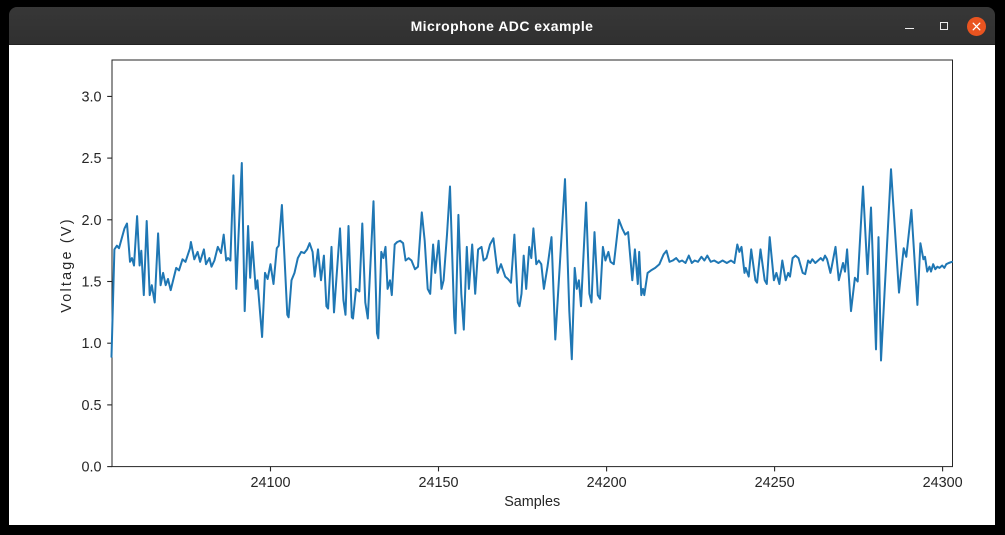 The width and height of the screenshot is (1005, 535). I want to click on svg-text: 3.0, so click(91, 97).